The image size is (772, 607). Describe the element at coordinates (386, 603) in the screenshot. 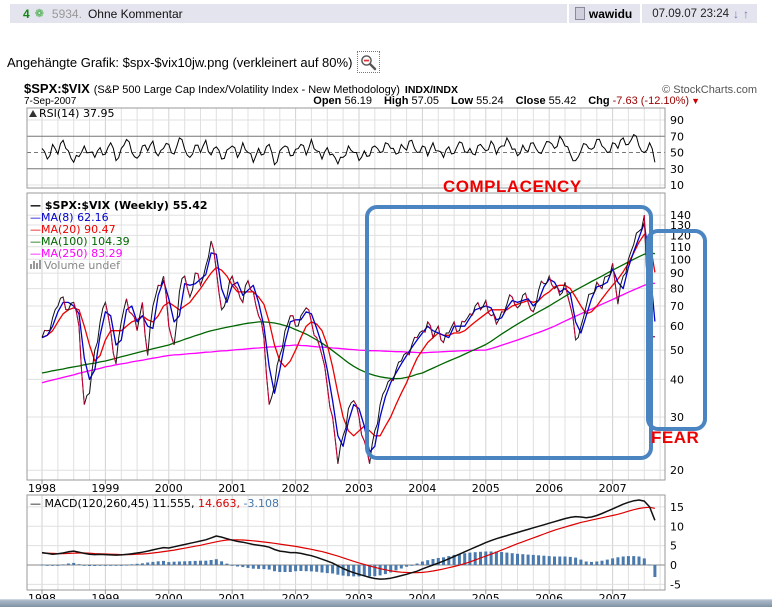

I see `window-bottom-bar` at that location.